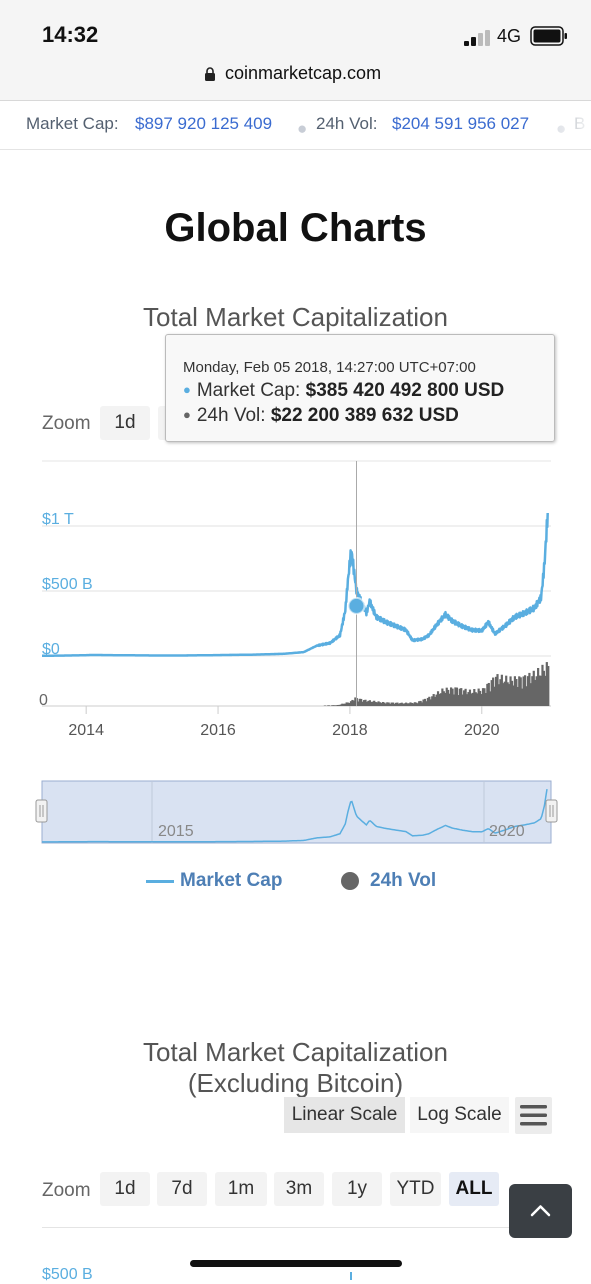 The width and height of the screenshot is (591, 1284). I want to click on market-cap-legend-icon, so click(160, 881).